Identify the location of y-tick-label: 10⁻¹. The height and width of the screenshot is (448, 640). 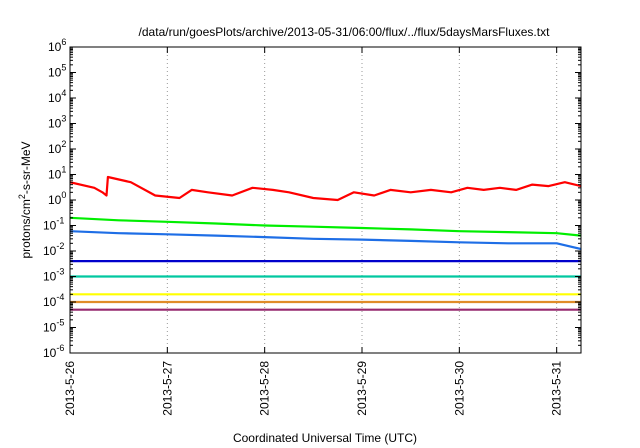
(53, 224).